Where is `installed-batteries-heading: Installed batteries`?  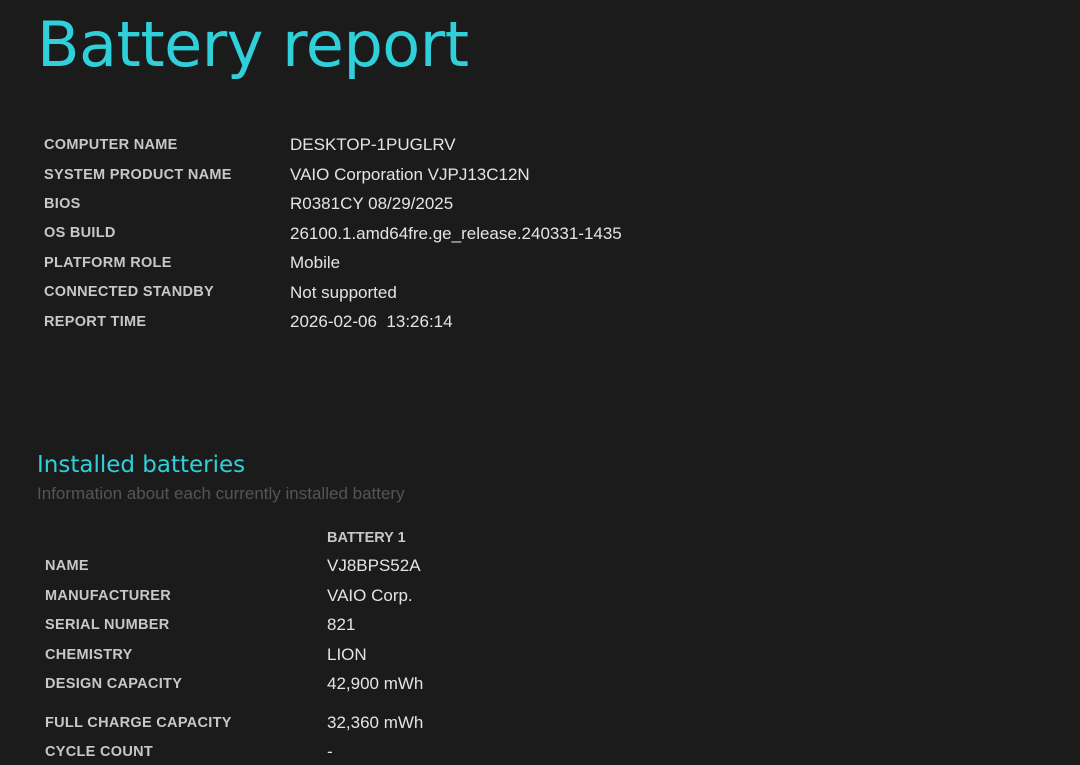 installed-batteries-heading: Installed batteries is located at coordinates (141, 465).